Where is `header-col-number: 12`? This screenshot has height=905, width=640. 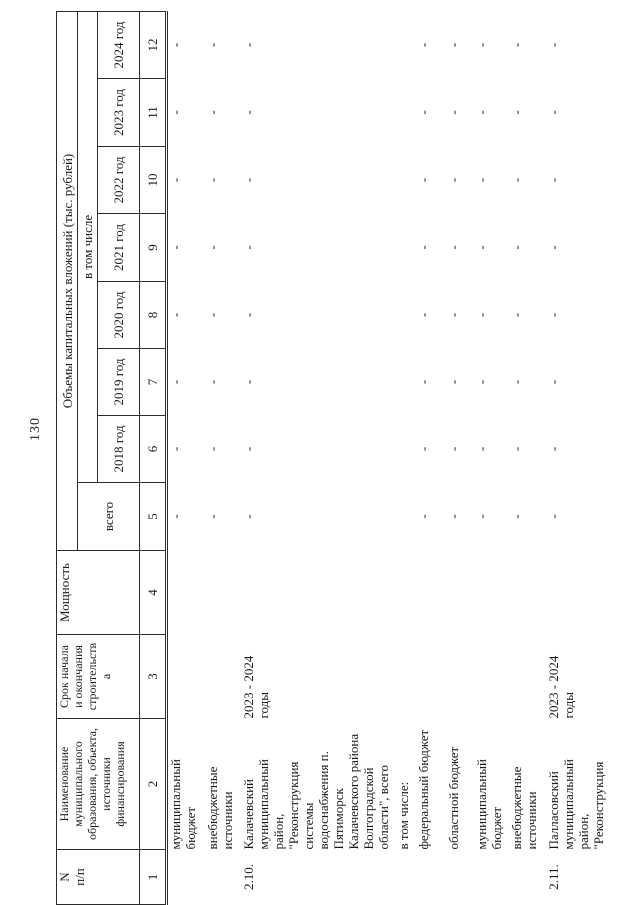
header-col-number: 12 is located at coordinates (153, 45).